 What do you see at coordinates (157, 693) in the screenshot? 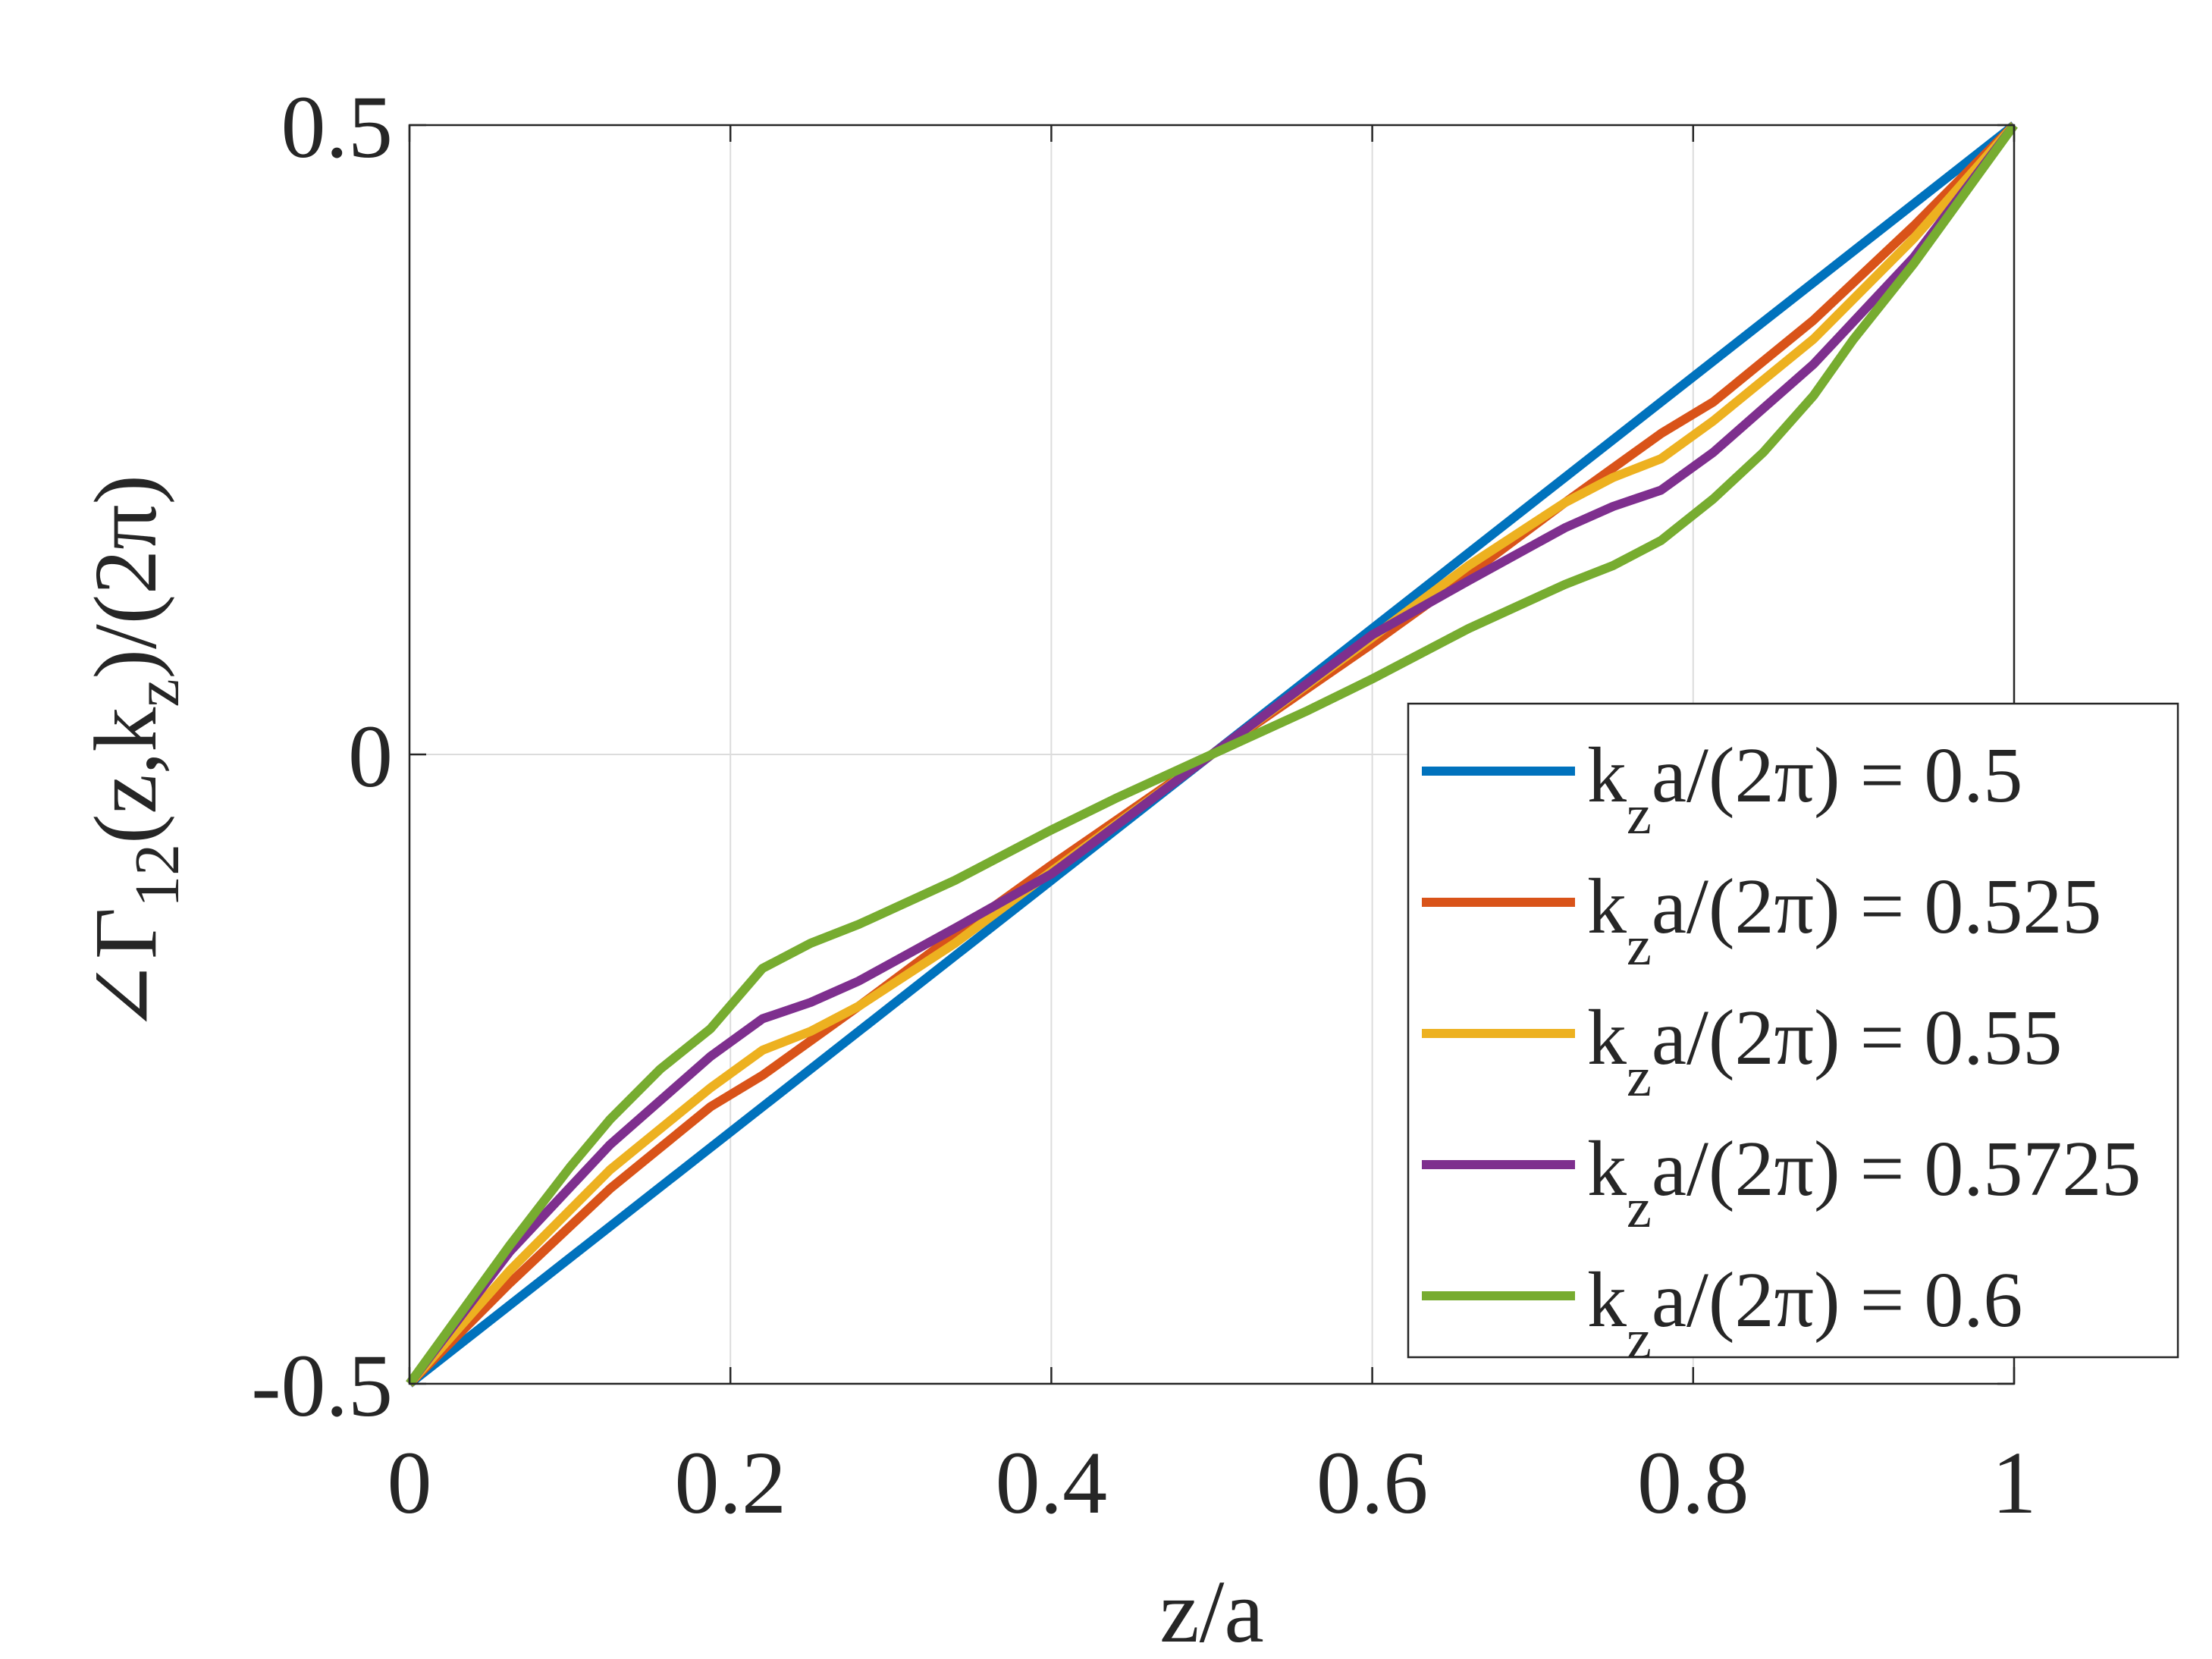
I see `y-axis-label-sub2: z` at bounding box center [157, 693].